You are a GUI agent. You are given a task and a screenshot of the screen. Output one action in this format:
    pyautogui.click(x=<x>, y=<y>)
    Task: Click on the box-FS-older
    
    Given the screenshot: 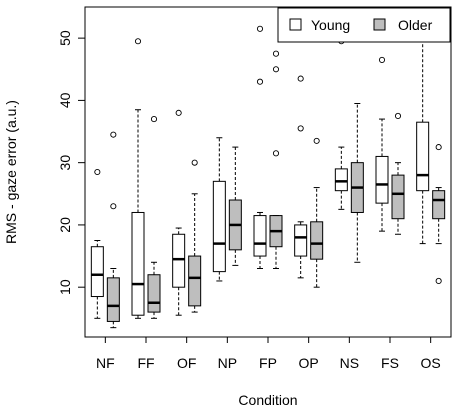 What is the action you would take?
    pyautogui.click(x=398, y=173)
    